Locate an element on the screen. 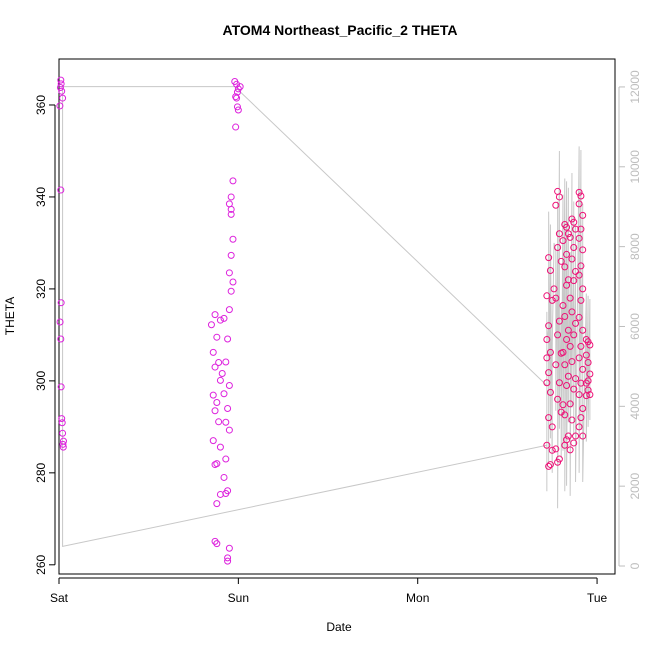 This screenshot has height=650, width=650. chart-title: ATOM4 Northeast_Pacific_2 THETA is located at coordinates (340, 30).